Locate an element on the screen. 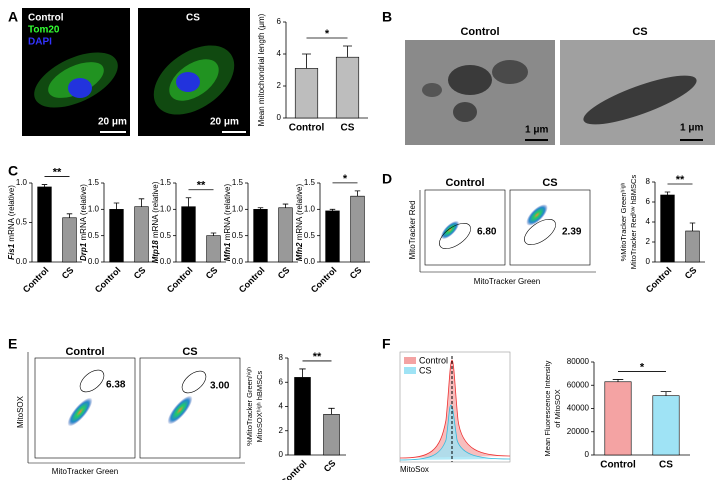 The width and height of the screenshot is (720, 480). image-label: Control is located at coordinates (46, 18).